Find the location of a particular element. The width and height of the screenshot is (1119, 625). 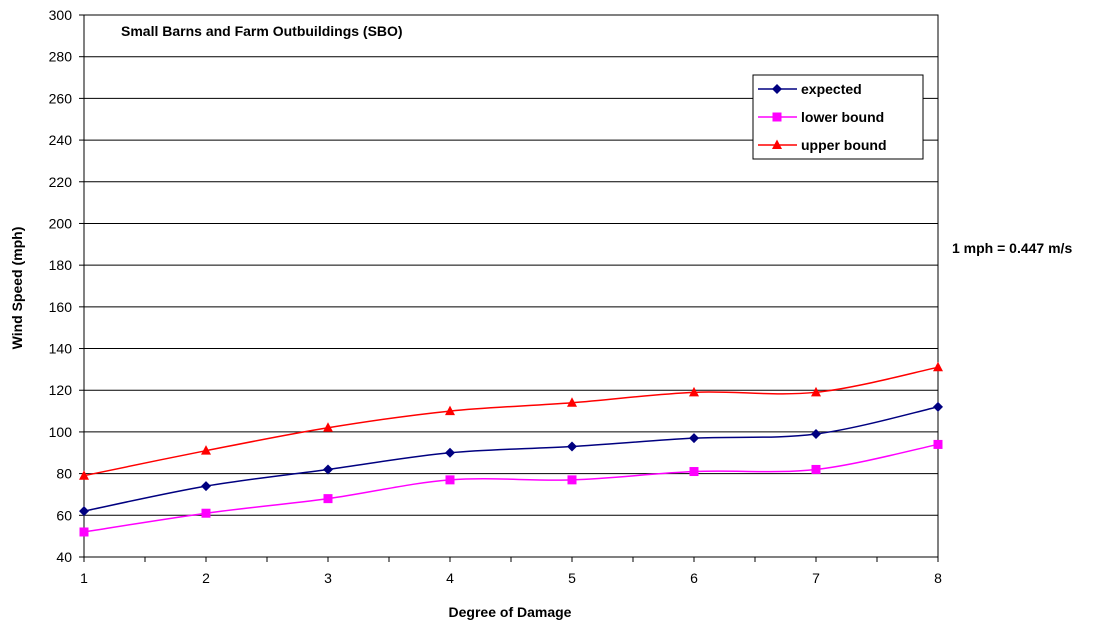

y-tick-label: 280 is located at coordinates (61, 57).